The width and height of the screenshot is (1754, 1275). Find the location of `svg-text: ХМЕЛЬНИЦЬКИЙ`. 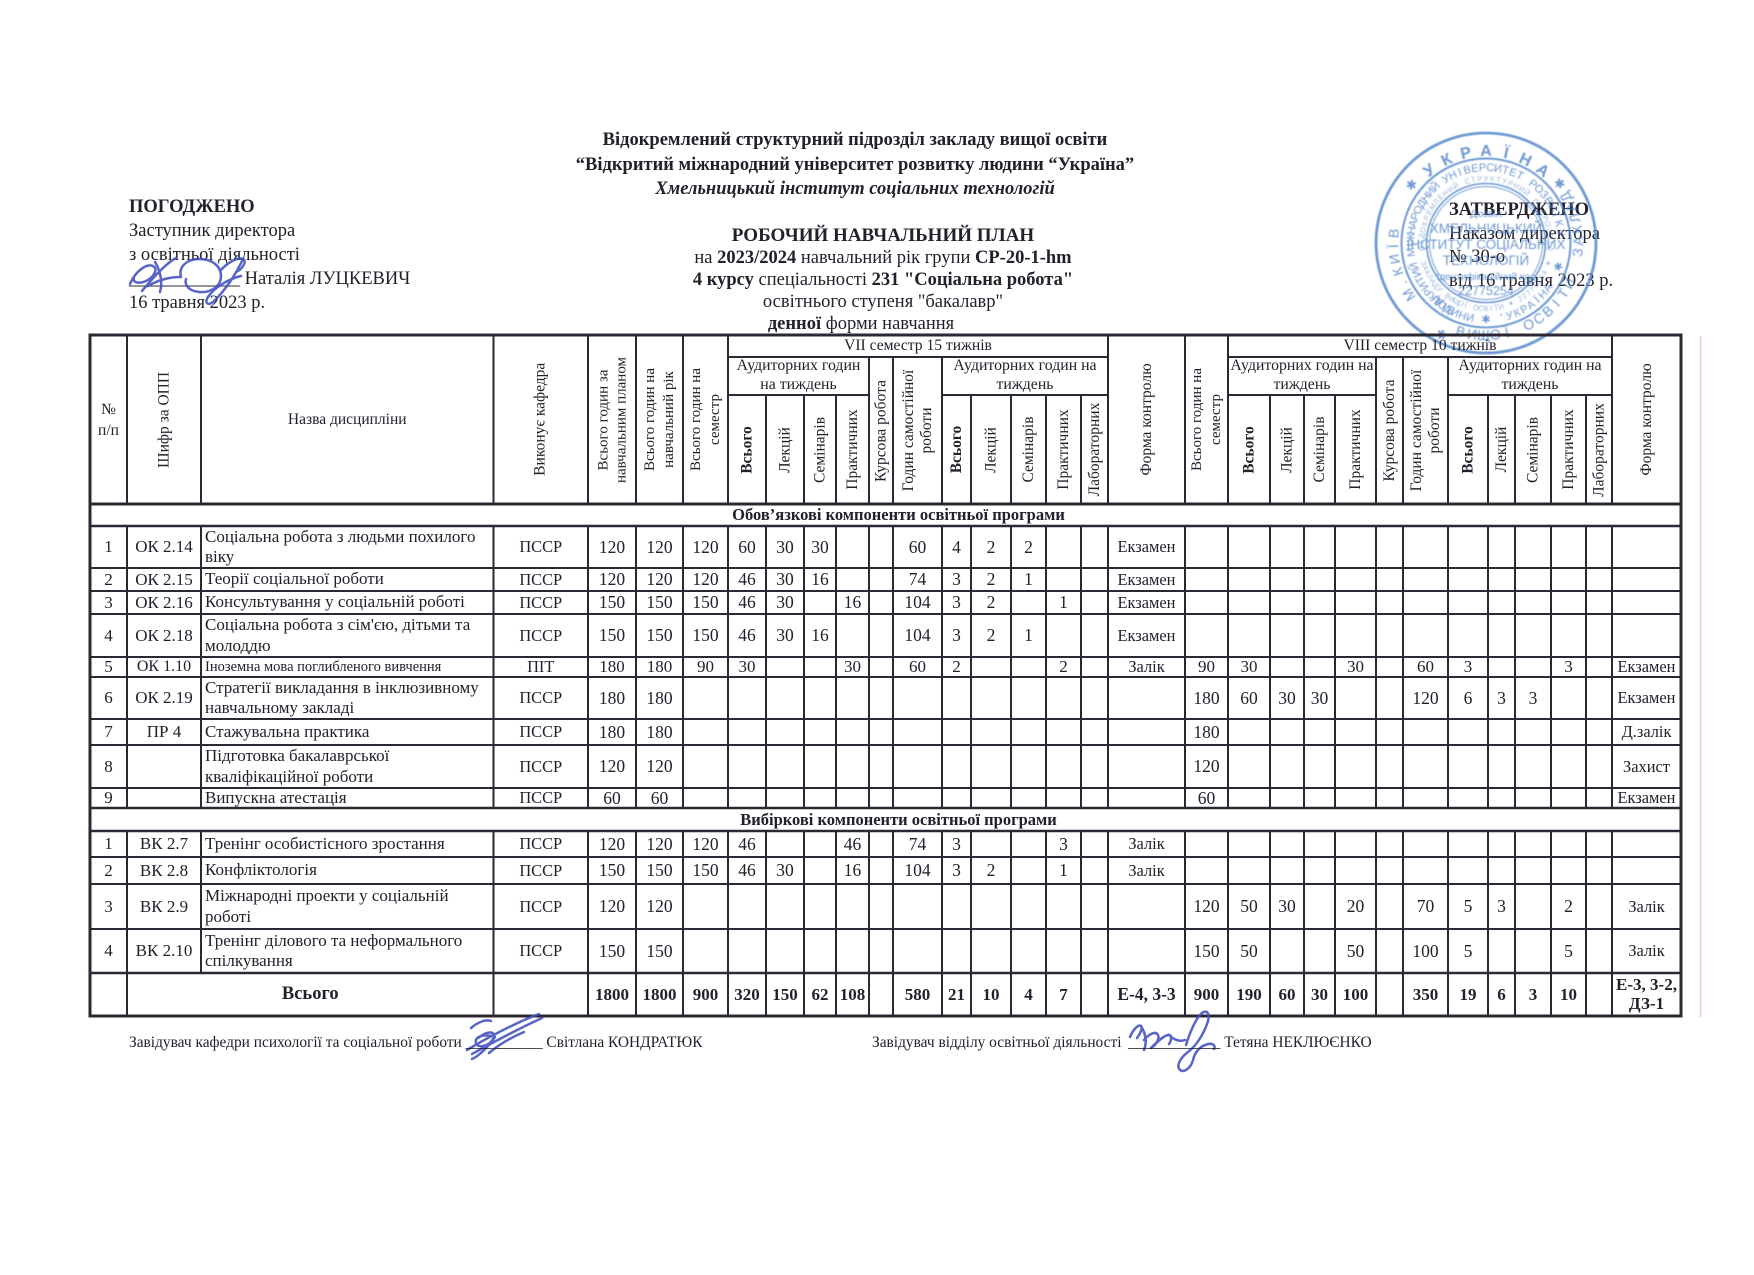

svg-text: ХМЕЛЬНИЦЬКИЙ is located at coordinates (1486, 228).